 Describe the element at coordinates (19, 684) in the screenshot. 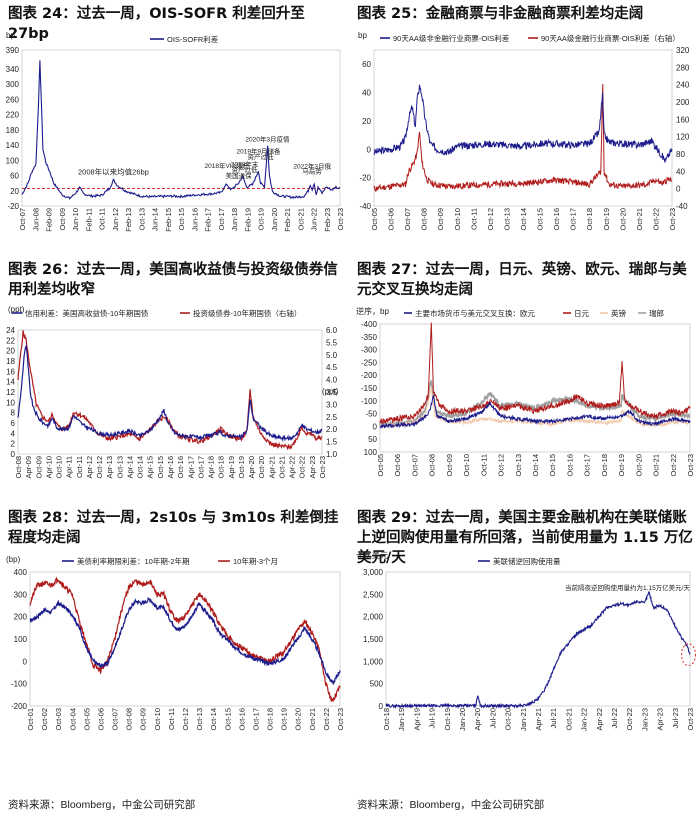

I see `y-tick-label: -100` at that location.